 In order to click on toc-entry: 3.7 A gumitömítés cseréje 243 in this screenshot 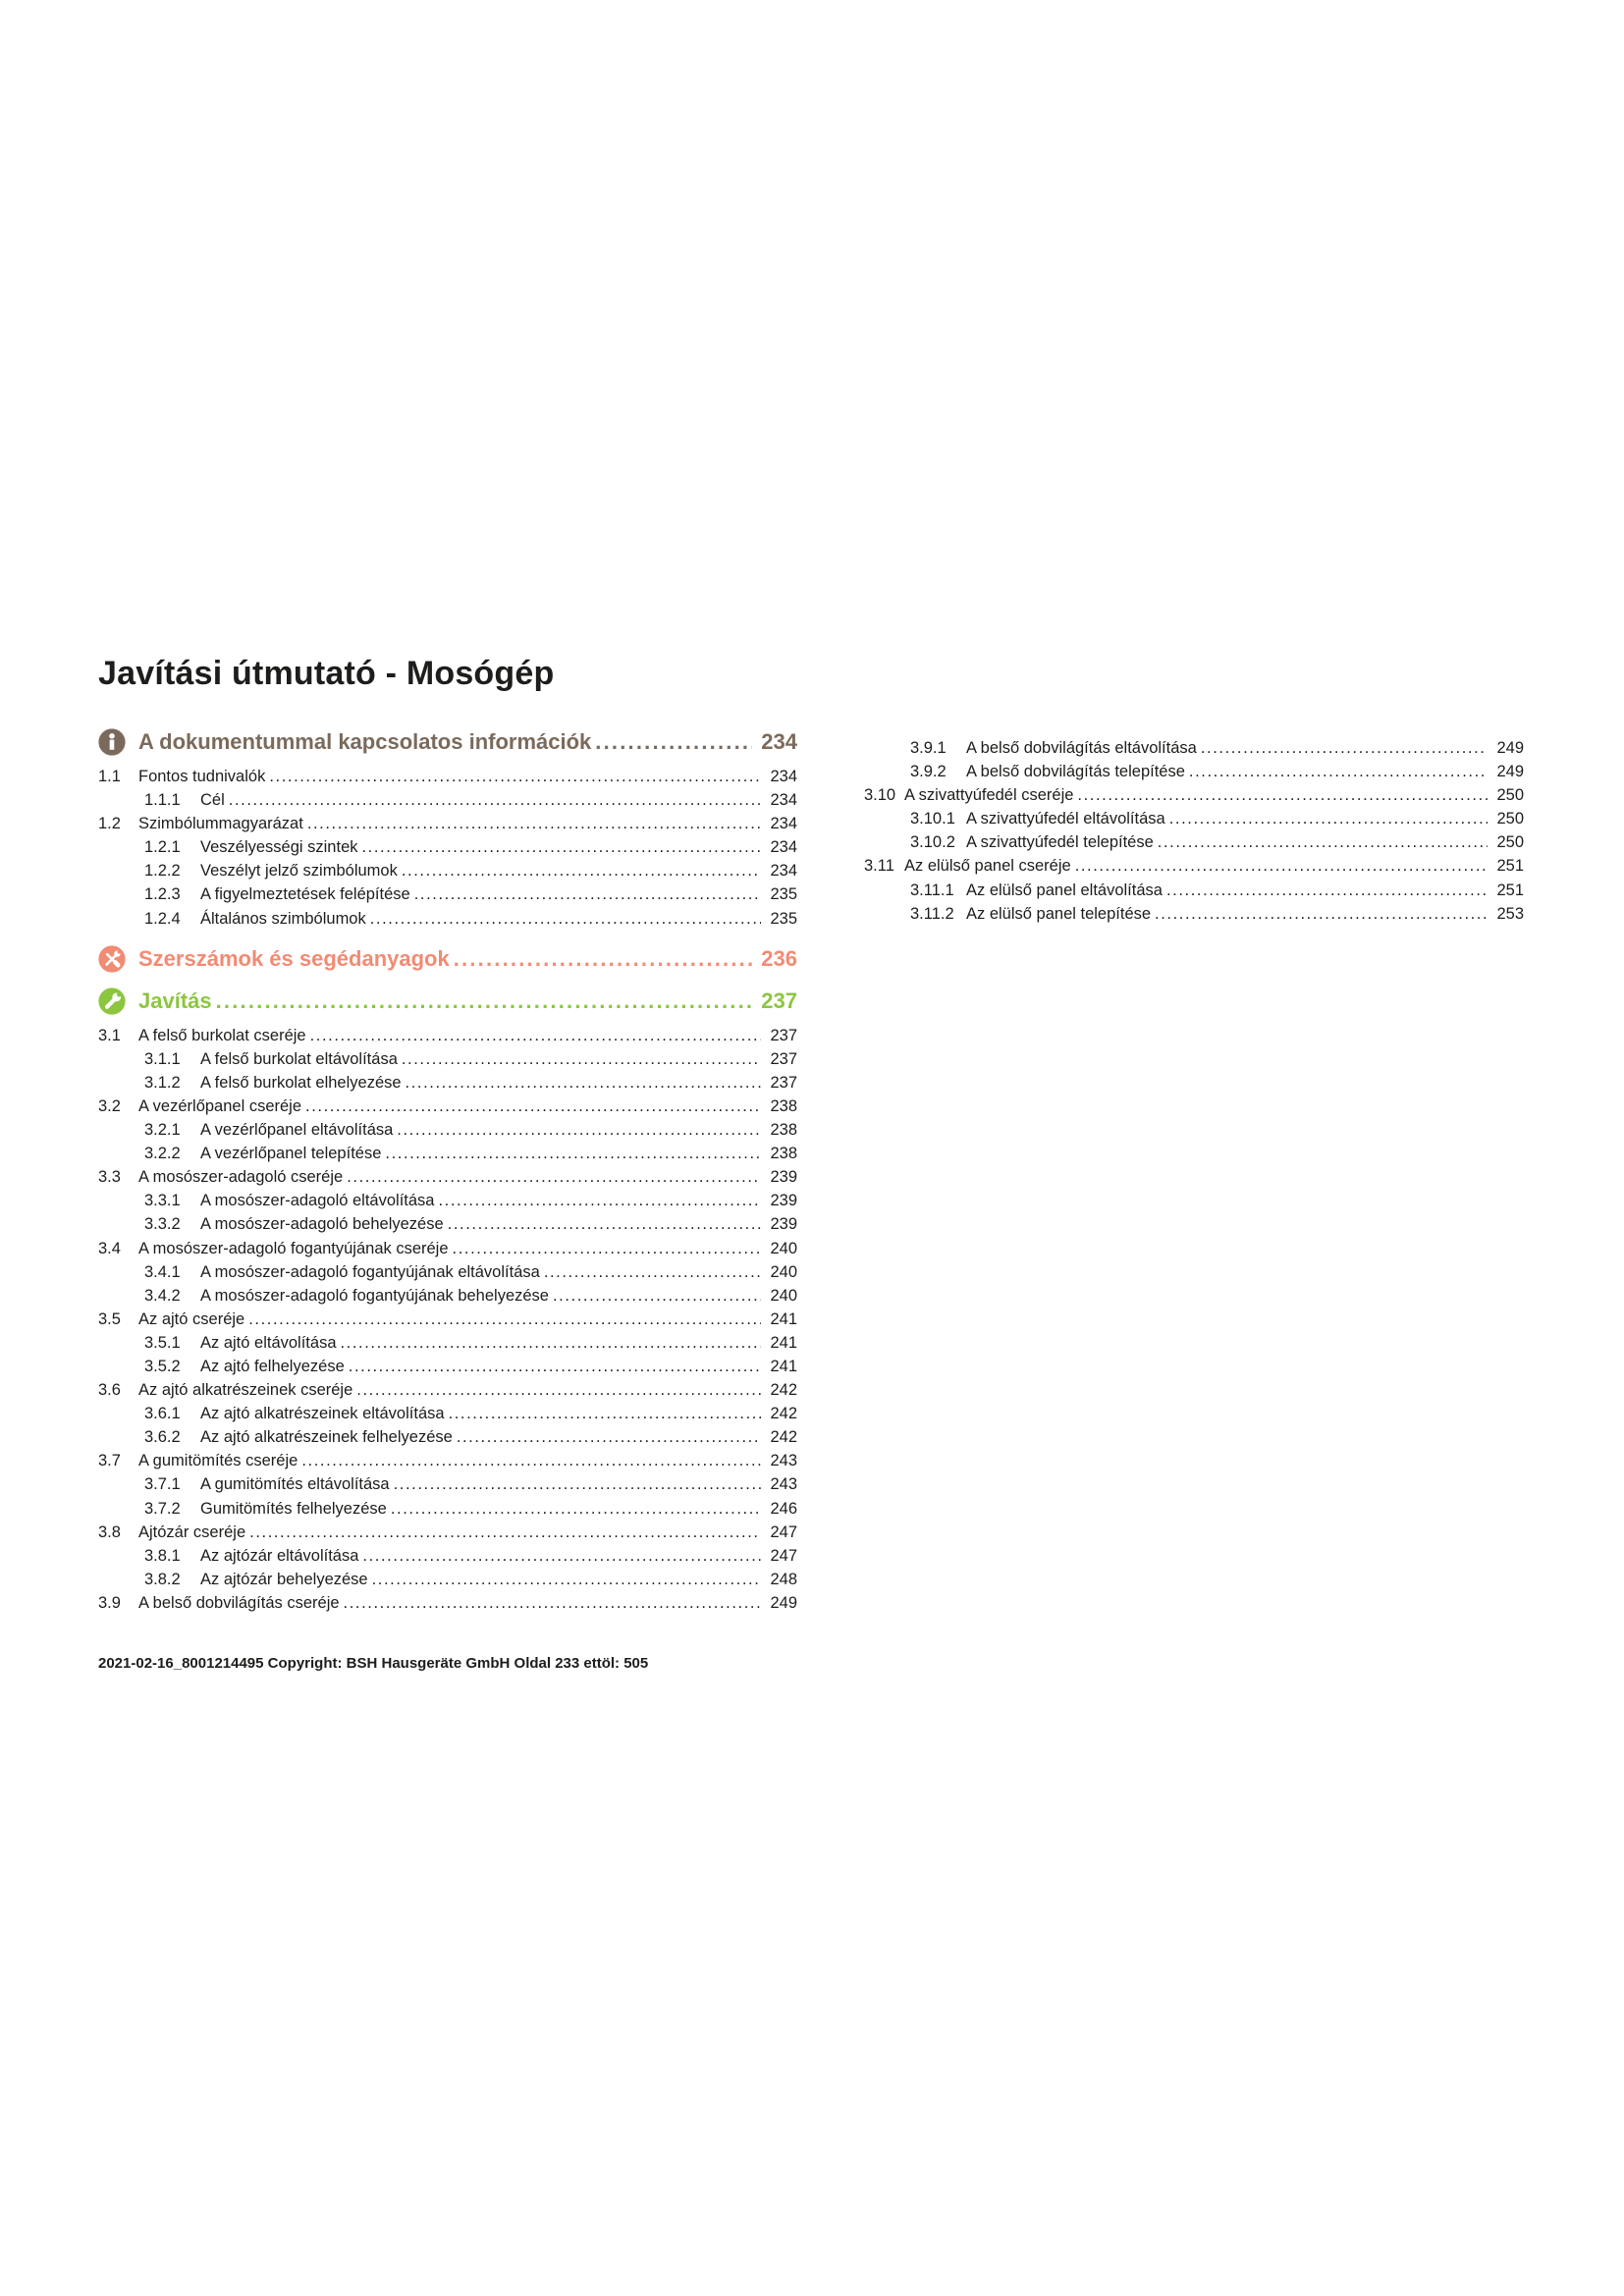, I will do `click(447, 1460)`.